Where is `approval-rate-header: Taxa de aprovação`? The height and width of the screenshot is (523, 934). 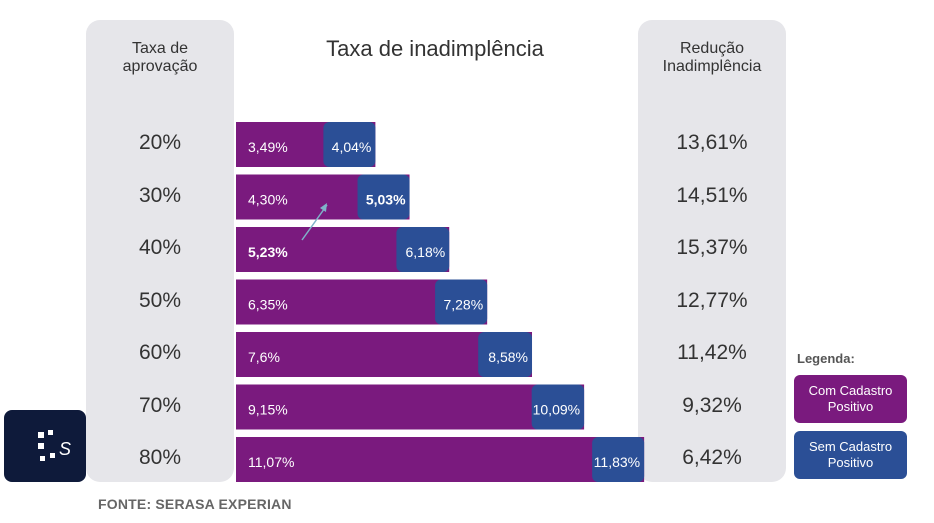
approval-rate-header: Taxa de aprovação is located at coordinates (160, 57).